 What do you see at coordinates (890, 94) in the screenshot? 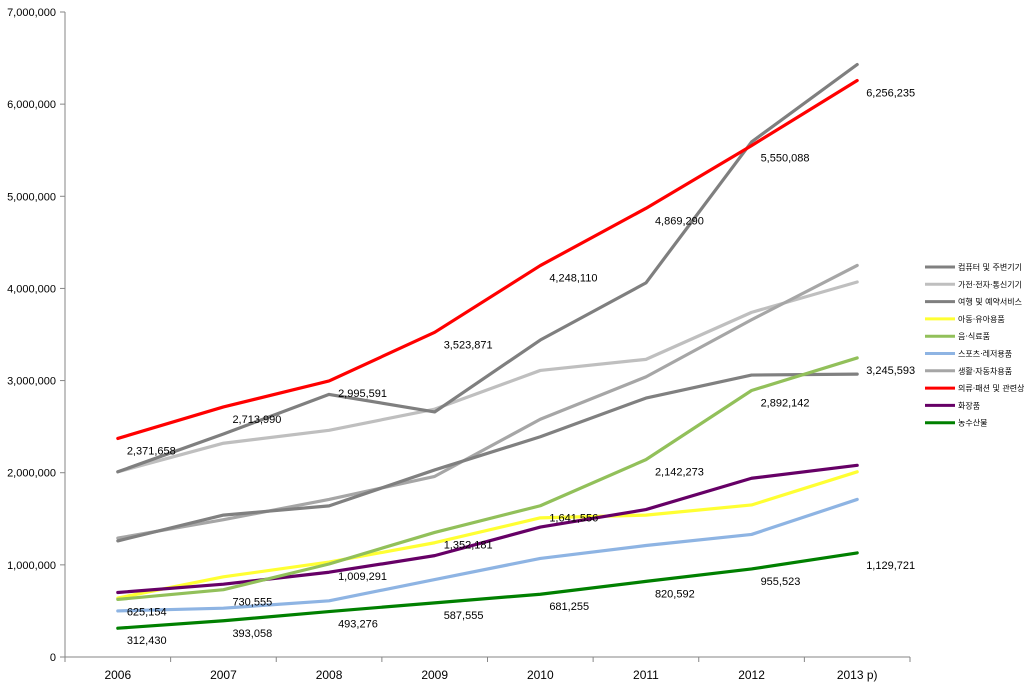
I see `data-label: 6,256,235` at bounding box center [890, 94].